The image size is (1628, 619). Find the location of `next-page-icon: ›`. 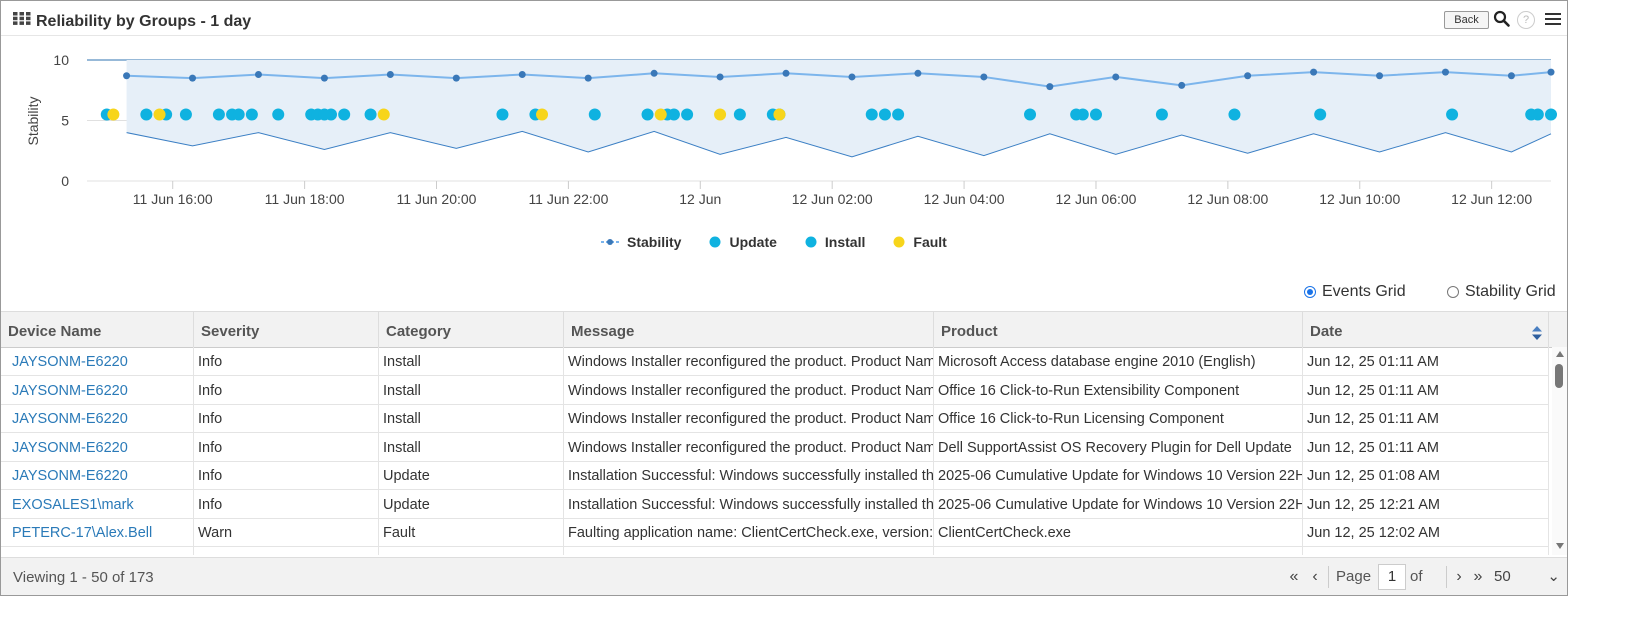

next-page-icon: › is located at coordinates (1459, 576).